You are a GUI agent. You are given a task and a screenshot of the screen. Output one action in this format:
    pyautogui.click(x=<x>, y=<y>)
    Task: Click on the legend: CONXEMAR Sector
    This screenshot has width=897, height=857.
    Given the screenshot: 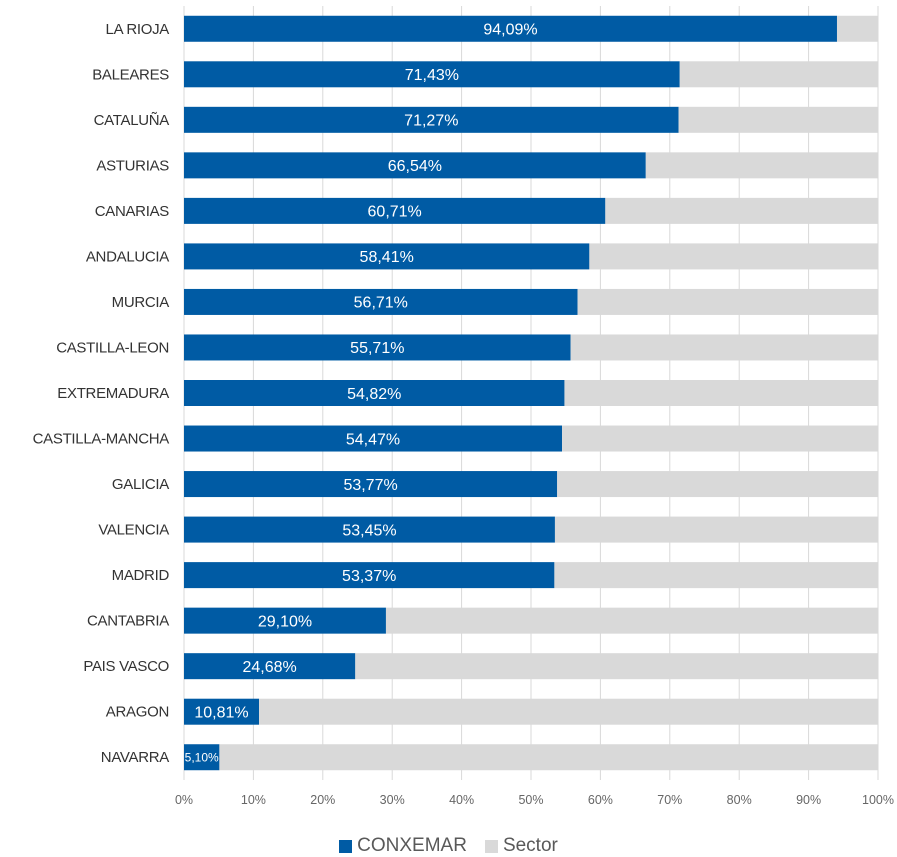 What is the action you would take?
    pyautogui.click(x=448, y=846)
    